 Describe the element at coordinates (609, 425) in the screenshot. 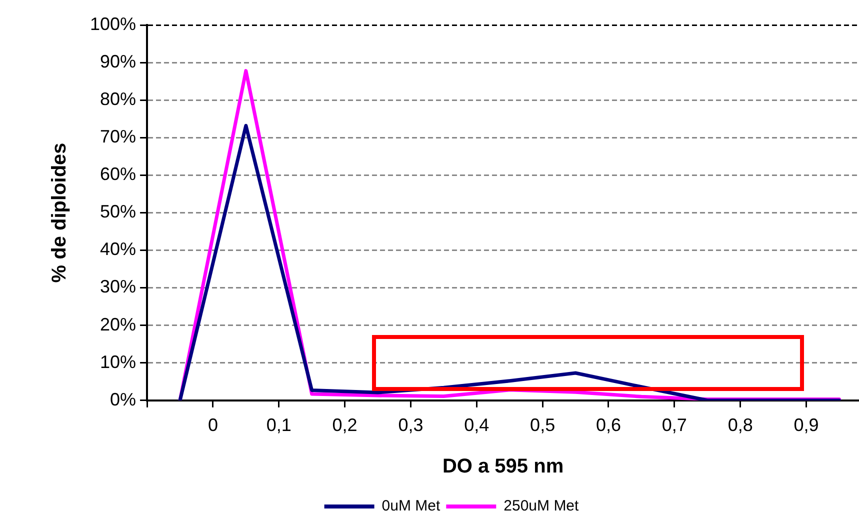

I see `x-tick-label: 0,6` at that location.